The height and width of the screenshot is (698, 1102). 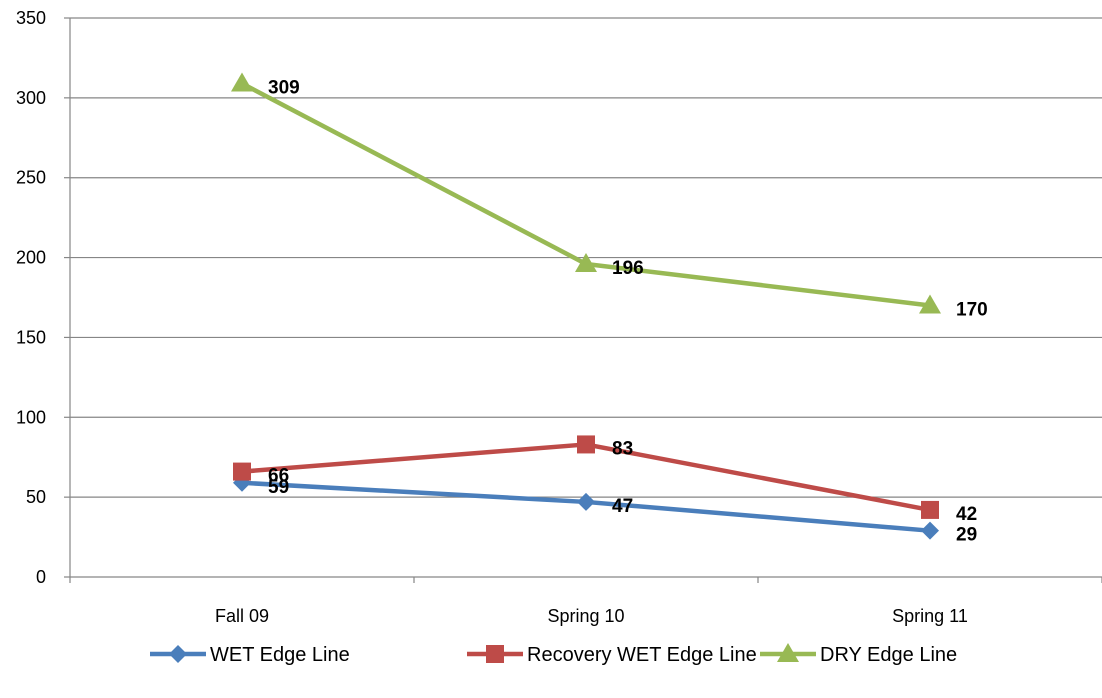 I want to click on y-tick-label: 350, so click(x=31, y=18).